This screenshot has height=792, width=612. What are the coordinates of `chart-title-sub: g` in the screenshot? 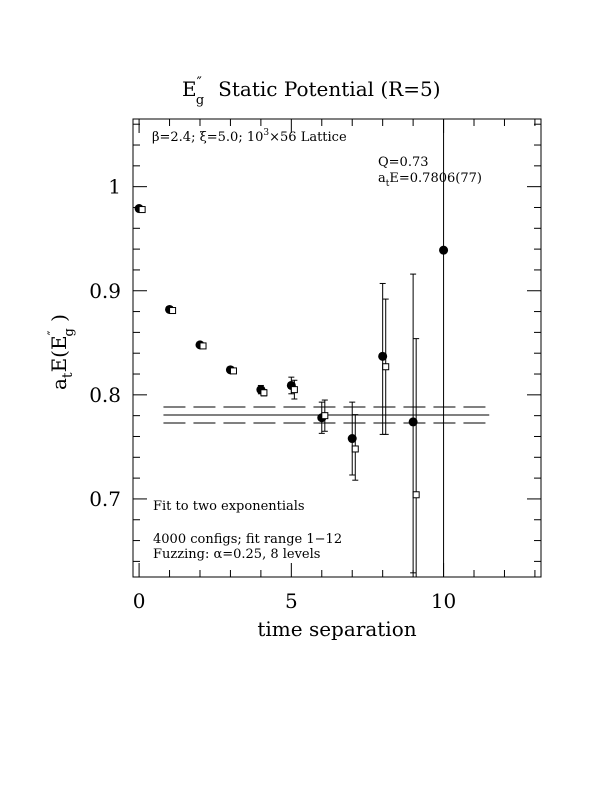 It's located at (200, 100).